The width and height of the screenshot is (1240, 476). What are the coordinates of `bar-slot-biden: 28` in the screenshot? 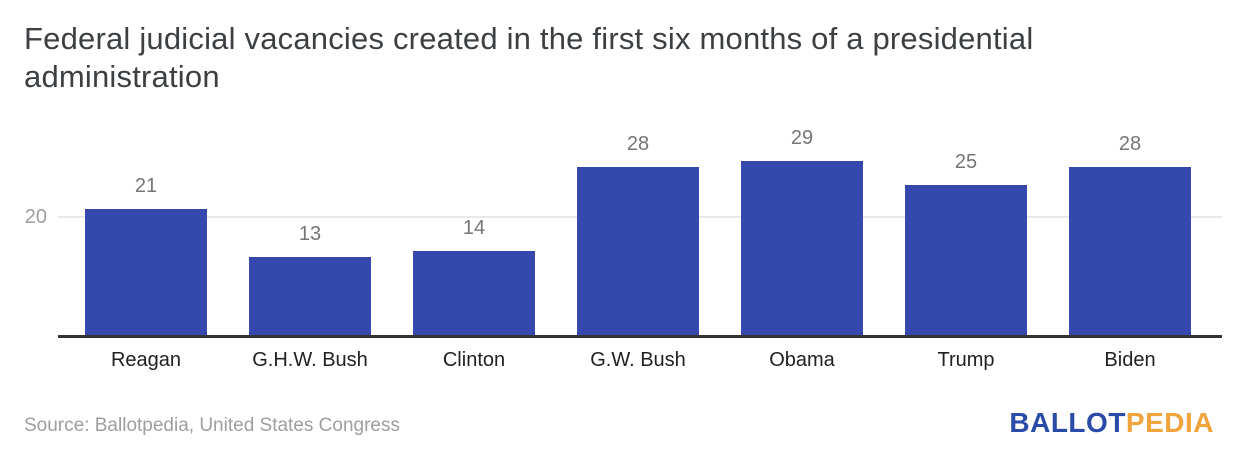 It's located at (1130, 234).